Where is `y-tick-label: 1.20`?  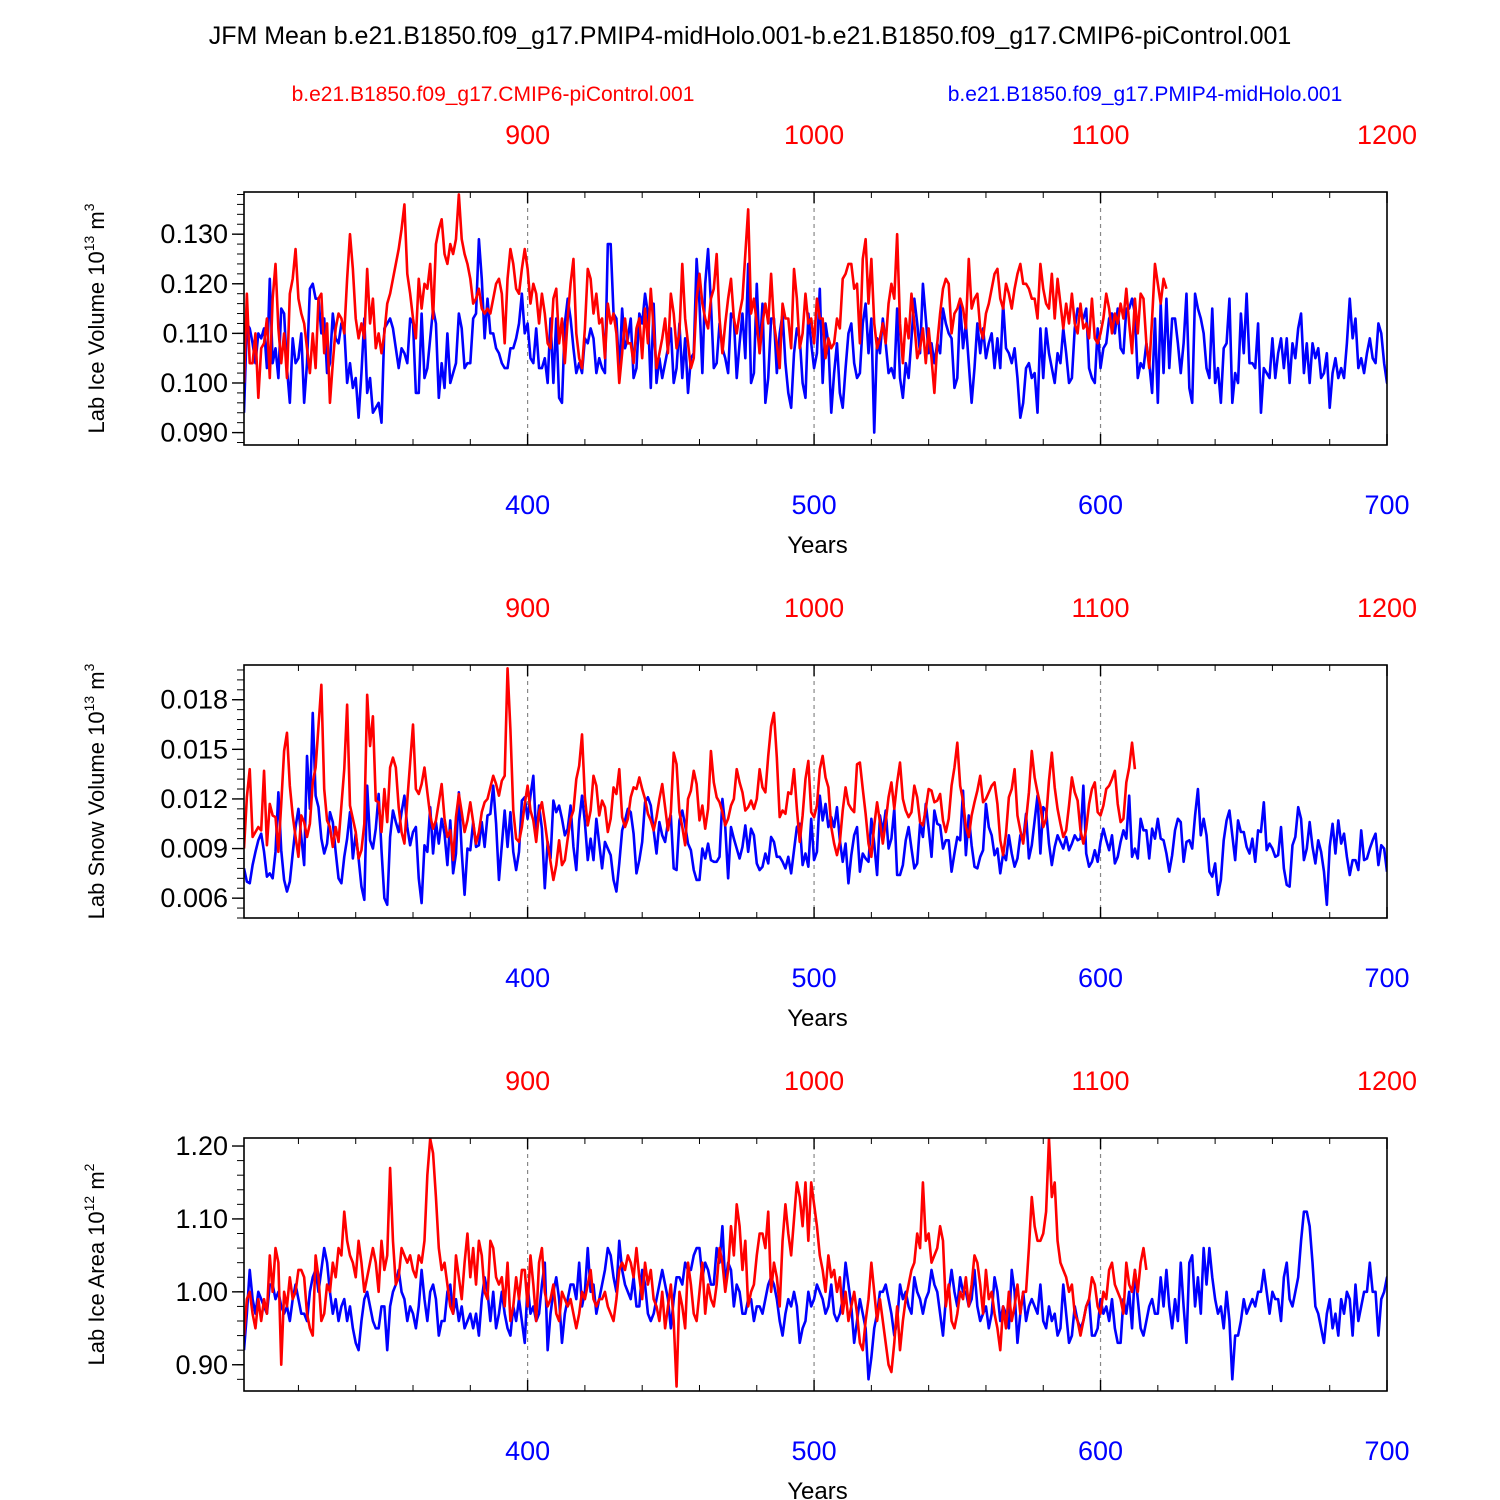
y-tick-label: 1.20 is located at coordinates (201, 1146).